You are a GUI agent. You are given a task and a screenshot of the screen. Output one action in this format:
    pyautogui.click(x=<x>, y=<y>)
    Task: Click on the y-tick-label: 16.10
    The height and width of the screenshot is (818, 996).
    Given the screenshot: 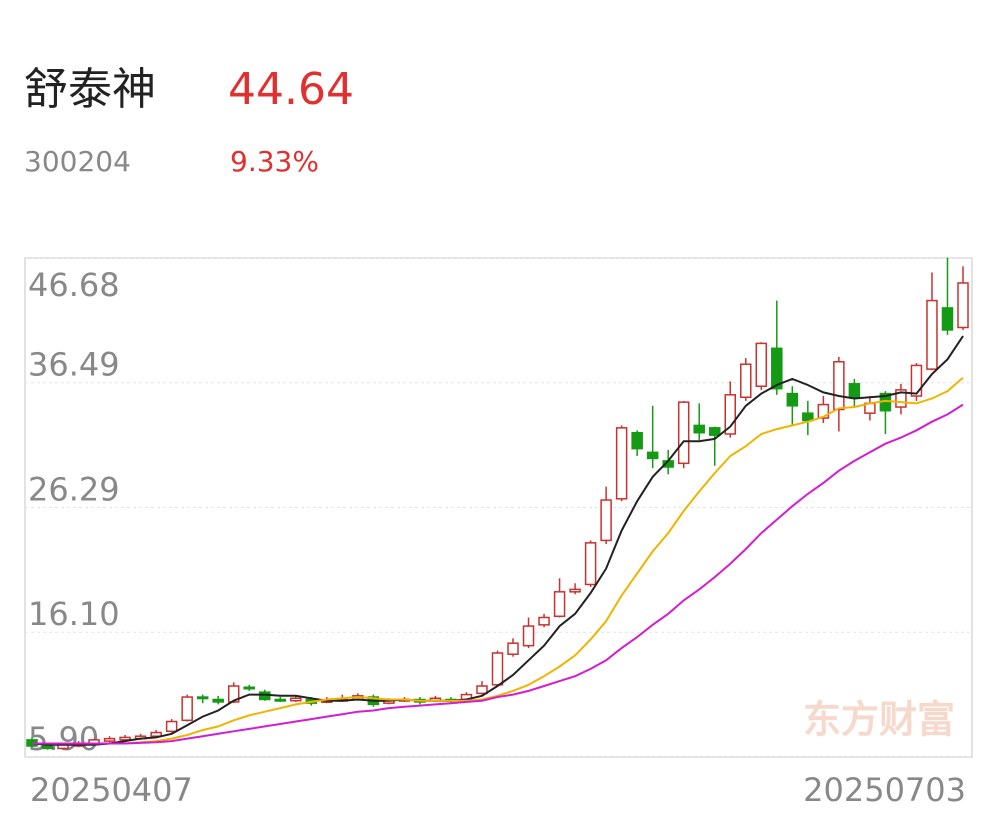 What is the action you would take?
    pyautogui.click(x=74, y=614)
    